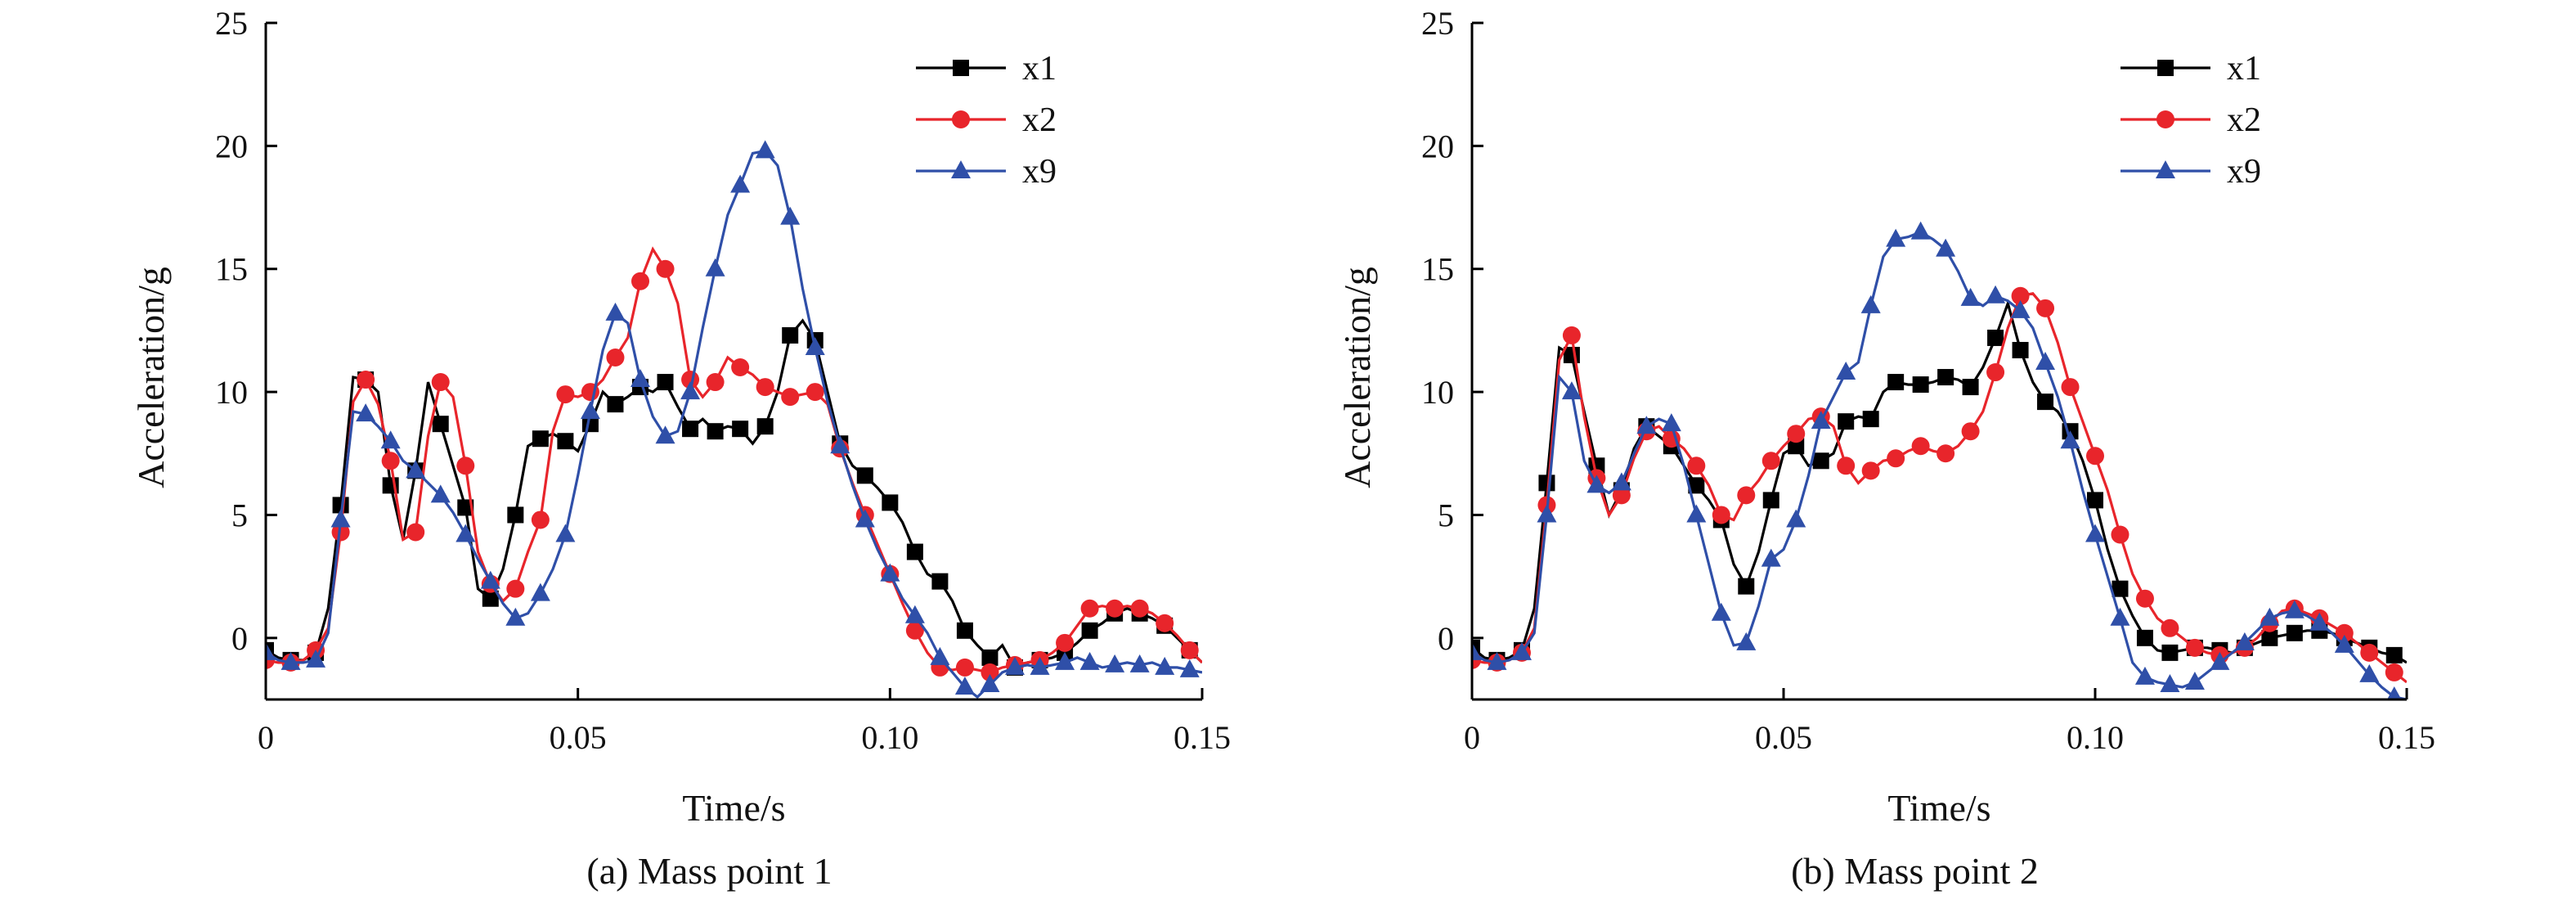  What do you see at coordinates (239, 638) in the screenshot?
I see `y-tick-label: 0` at bounding box center [239, 638].